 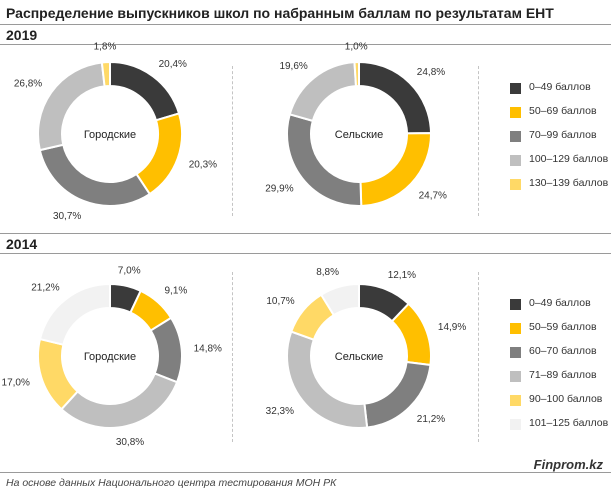 I want to click on slice-label: 7,0%, so click(x=129, y=271).